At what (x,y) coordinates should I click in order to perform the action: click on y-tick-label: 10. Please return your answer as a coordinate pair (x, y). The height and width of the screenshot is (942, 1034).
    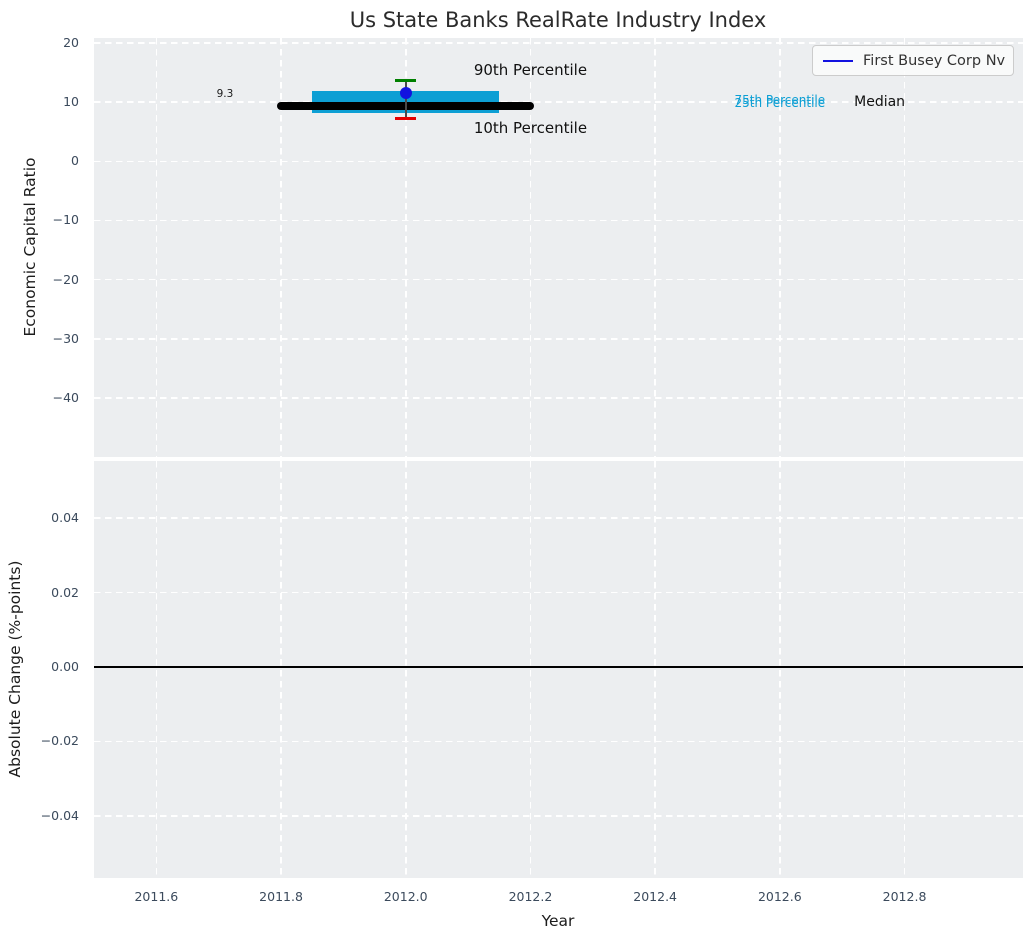
    Looking at the image, I should click on (71, 102).